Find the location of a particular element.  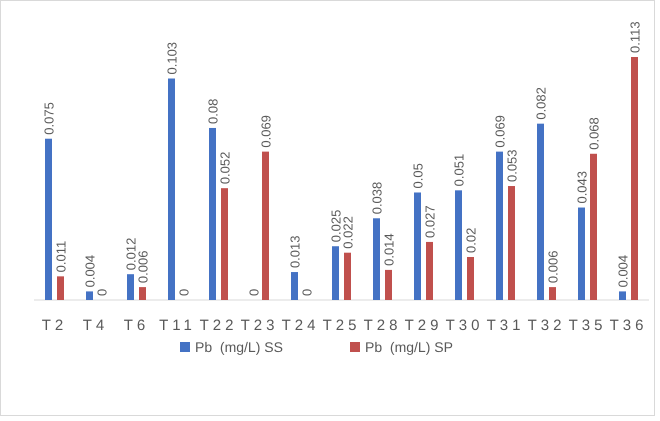

x-tick-label: T32 is located at coordinates (547, 325).